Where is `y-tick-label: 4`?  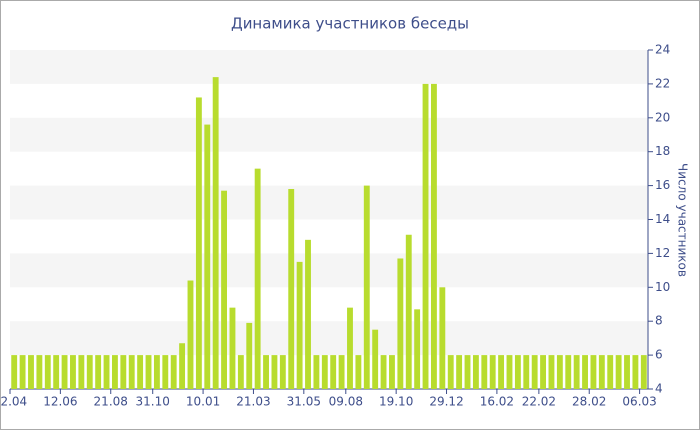
y-tick-label: 4 is located at coordinates (659, 389).